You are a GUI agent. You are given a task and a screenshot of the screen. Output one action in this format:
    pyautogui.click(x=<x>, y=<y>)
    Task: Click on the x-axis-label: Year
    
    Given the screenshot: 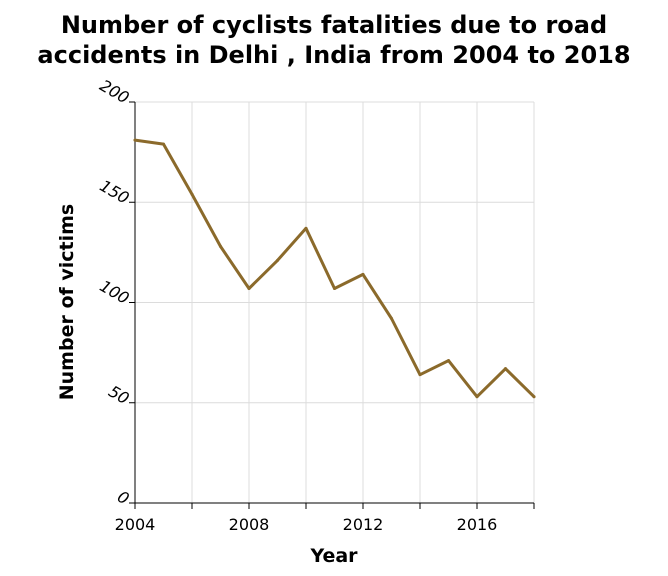 What is the action you would take?
    pyautogui.click(x=333, y=556)
    